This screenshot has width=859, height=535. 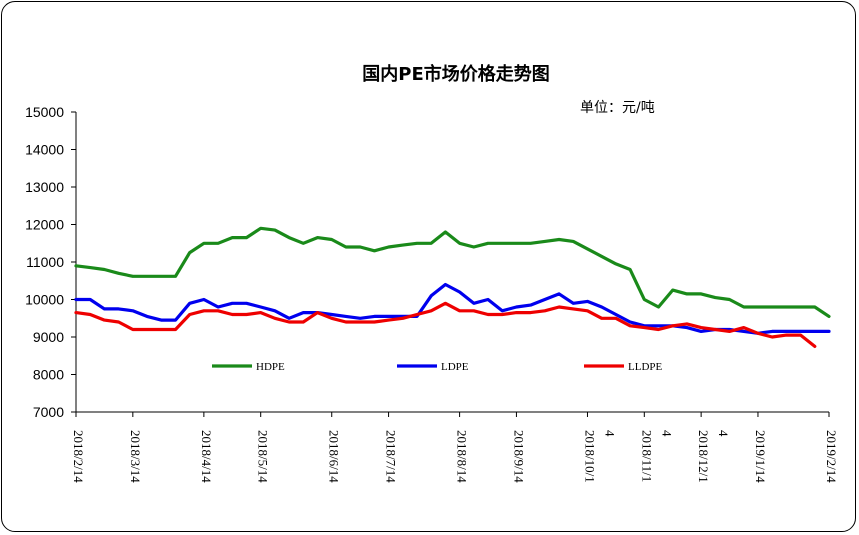 I want to click on y-tick-label: 12000, so click(x=44, y=225).